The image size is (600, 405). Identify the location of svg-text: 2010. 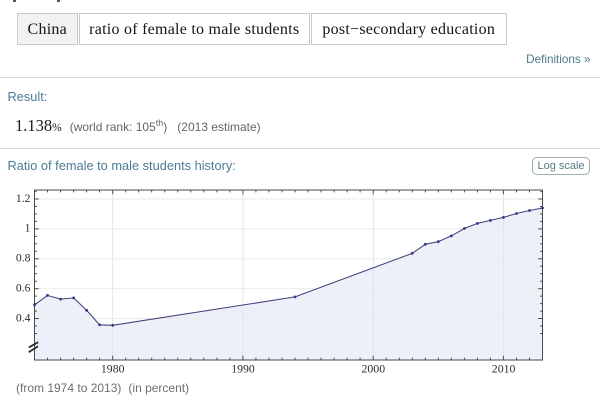
(504, 369).